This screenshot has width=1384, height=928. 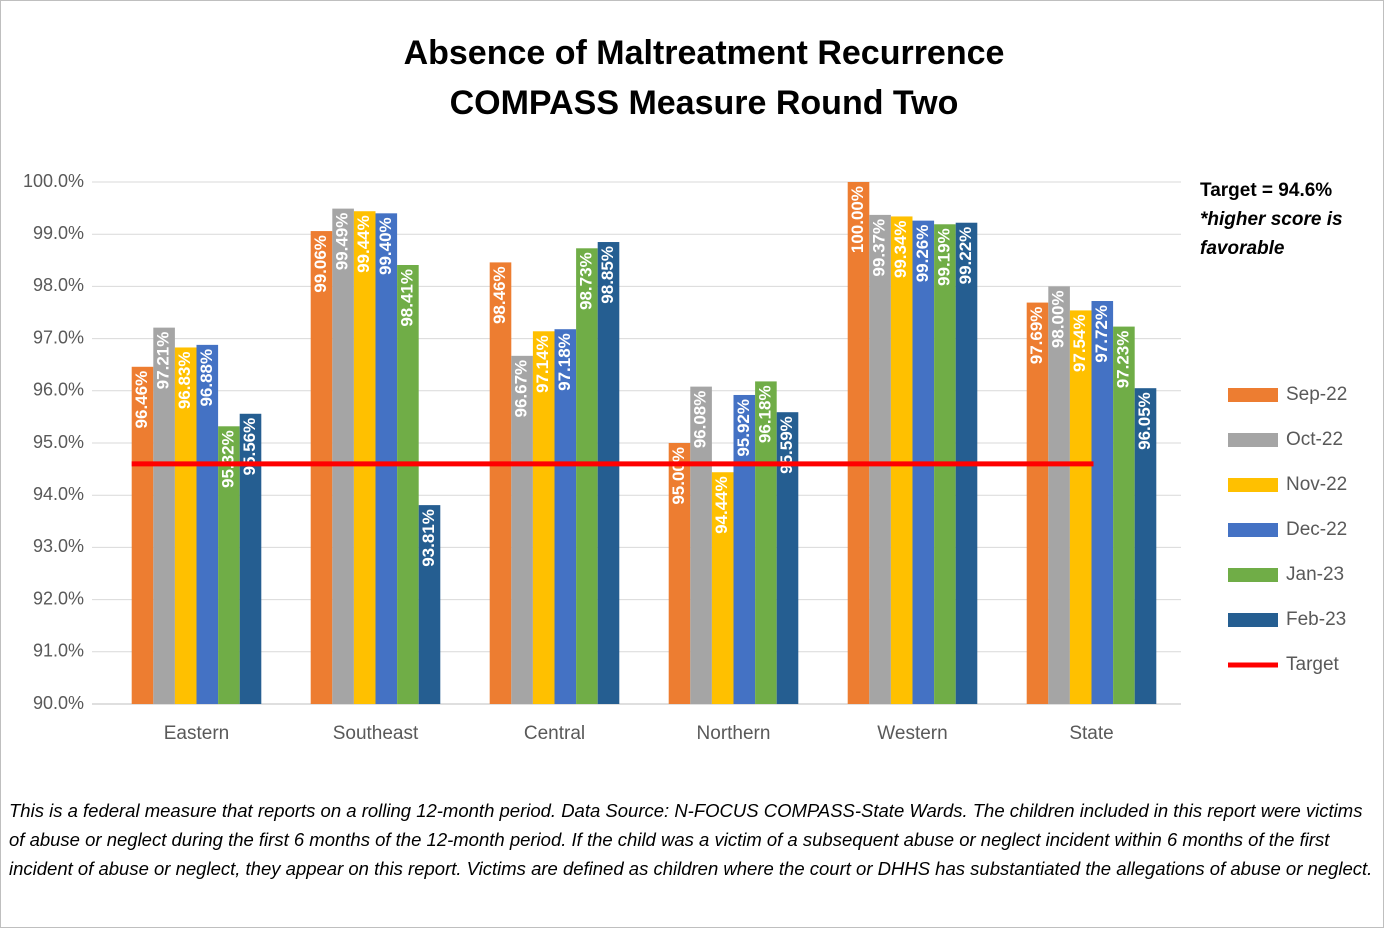 What do you see at coordinates (704, 53) in the screenshot?
I see `chart-title: Absence of Maltreatment Recurrence` at bounding box center [704, 53].